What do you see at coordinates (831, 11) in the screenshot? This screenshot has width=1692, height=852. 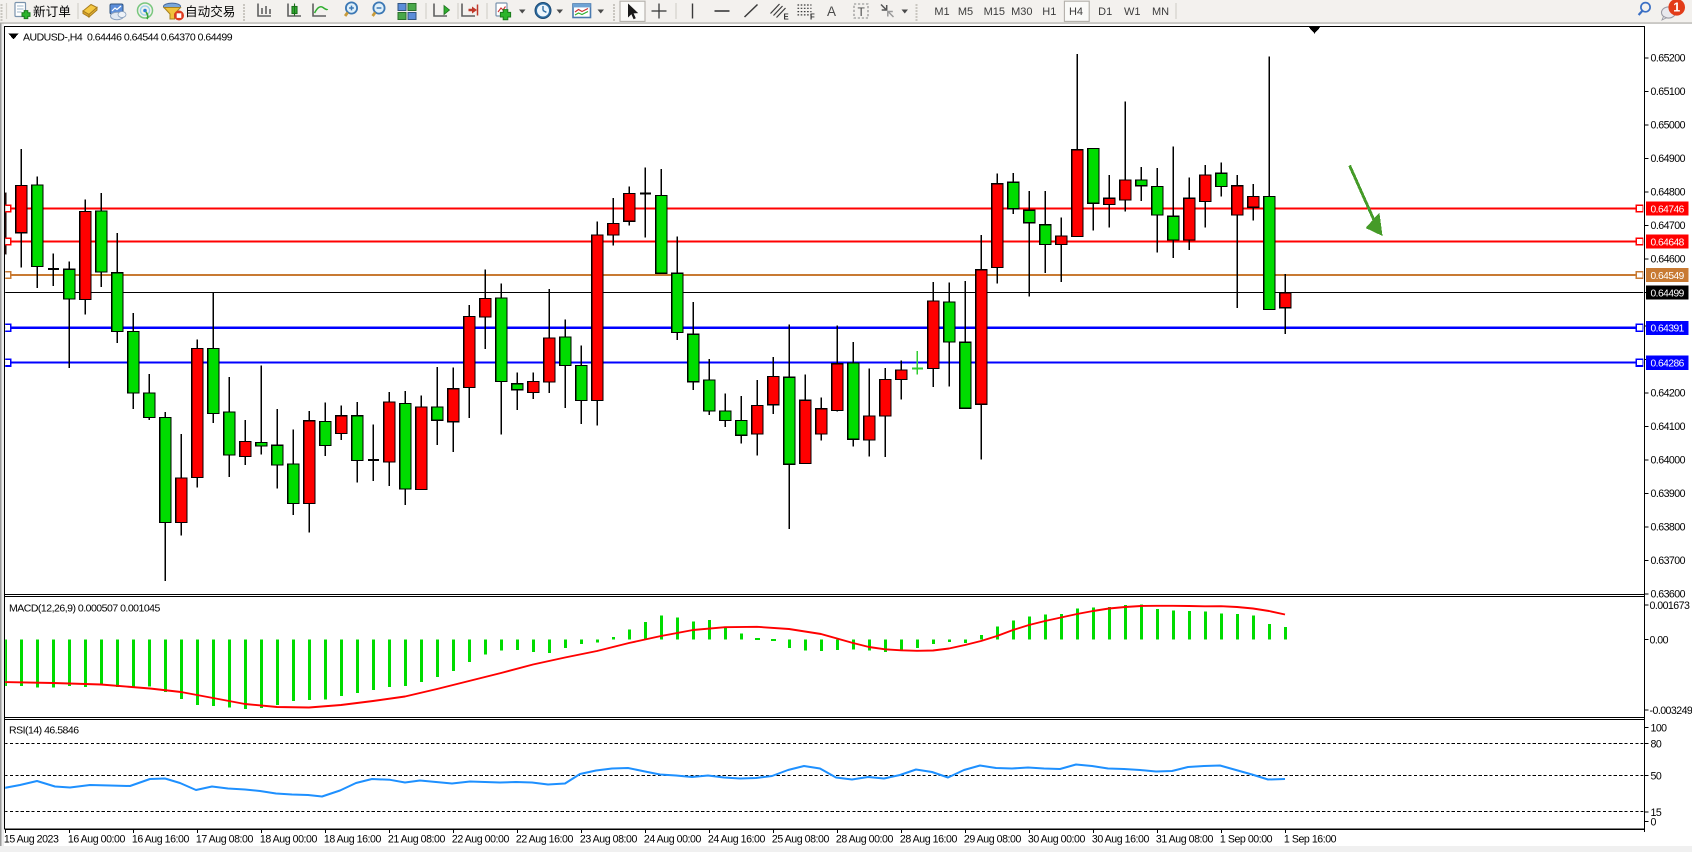 I see `svg-text: A` at bounding box center [831, 11].